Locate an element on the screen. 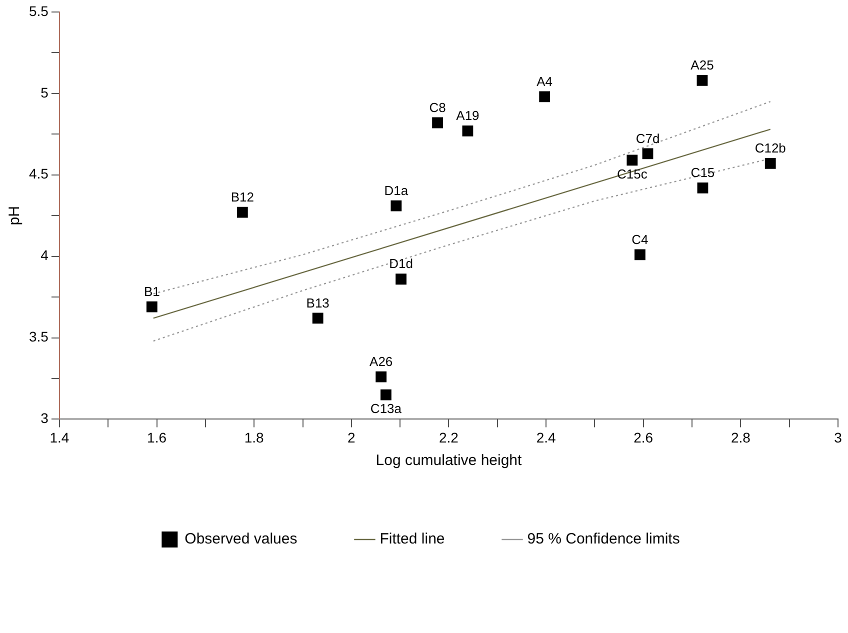 Image resolution: width=848 pixels, height=633 pixels. y-tick-label: 3.5 is located at coordinates (38, 336).